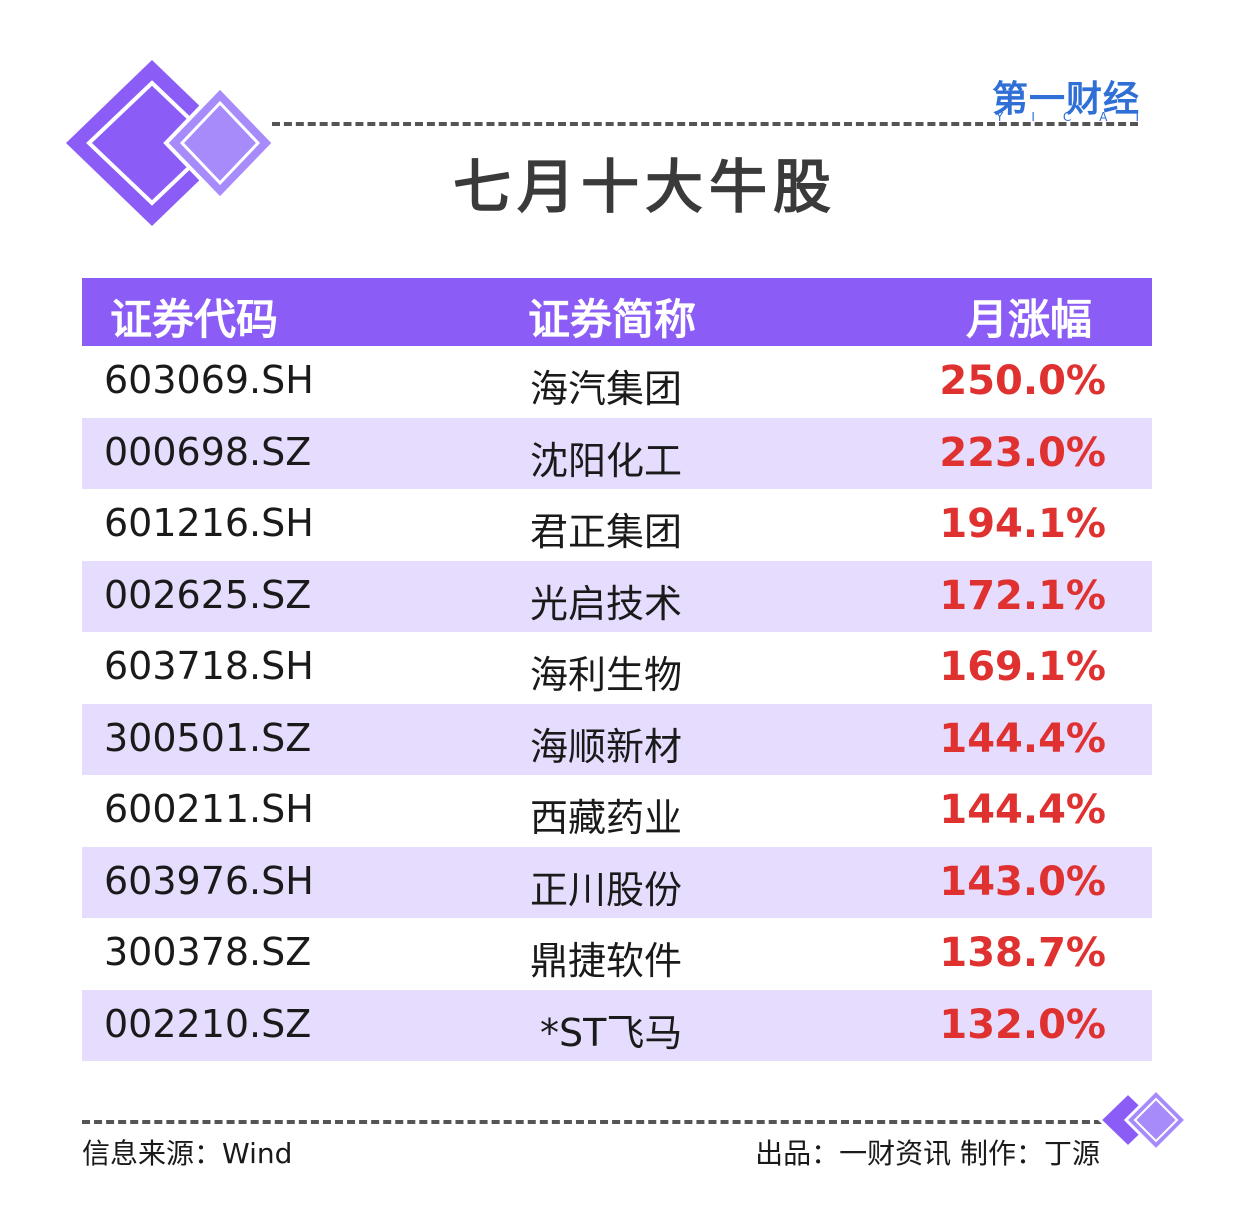 Image resolution: width=1250 pixels, height=1206 pixels. I want to click on row-change: 143.0%, so click(1022, 881).